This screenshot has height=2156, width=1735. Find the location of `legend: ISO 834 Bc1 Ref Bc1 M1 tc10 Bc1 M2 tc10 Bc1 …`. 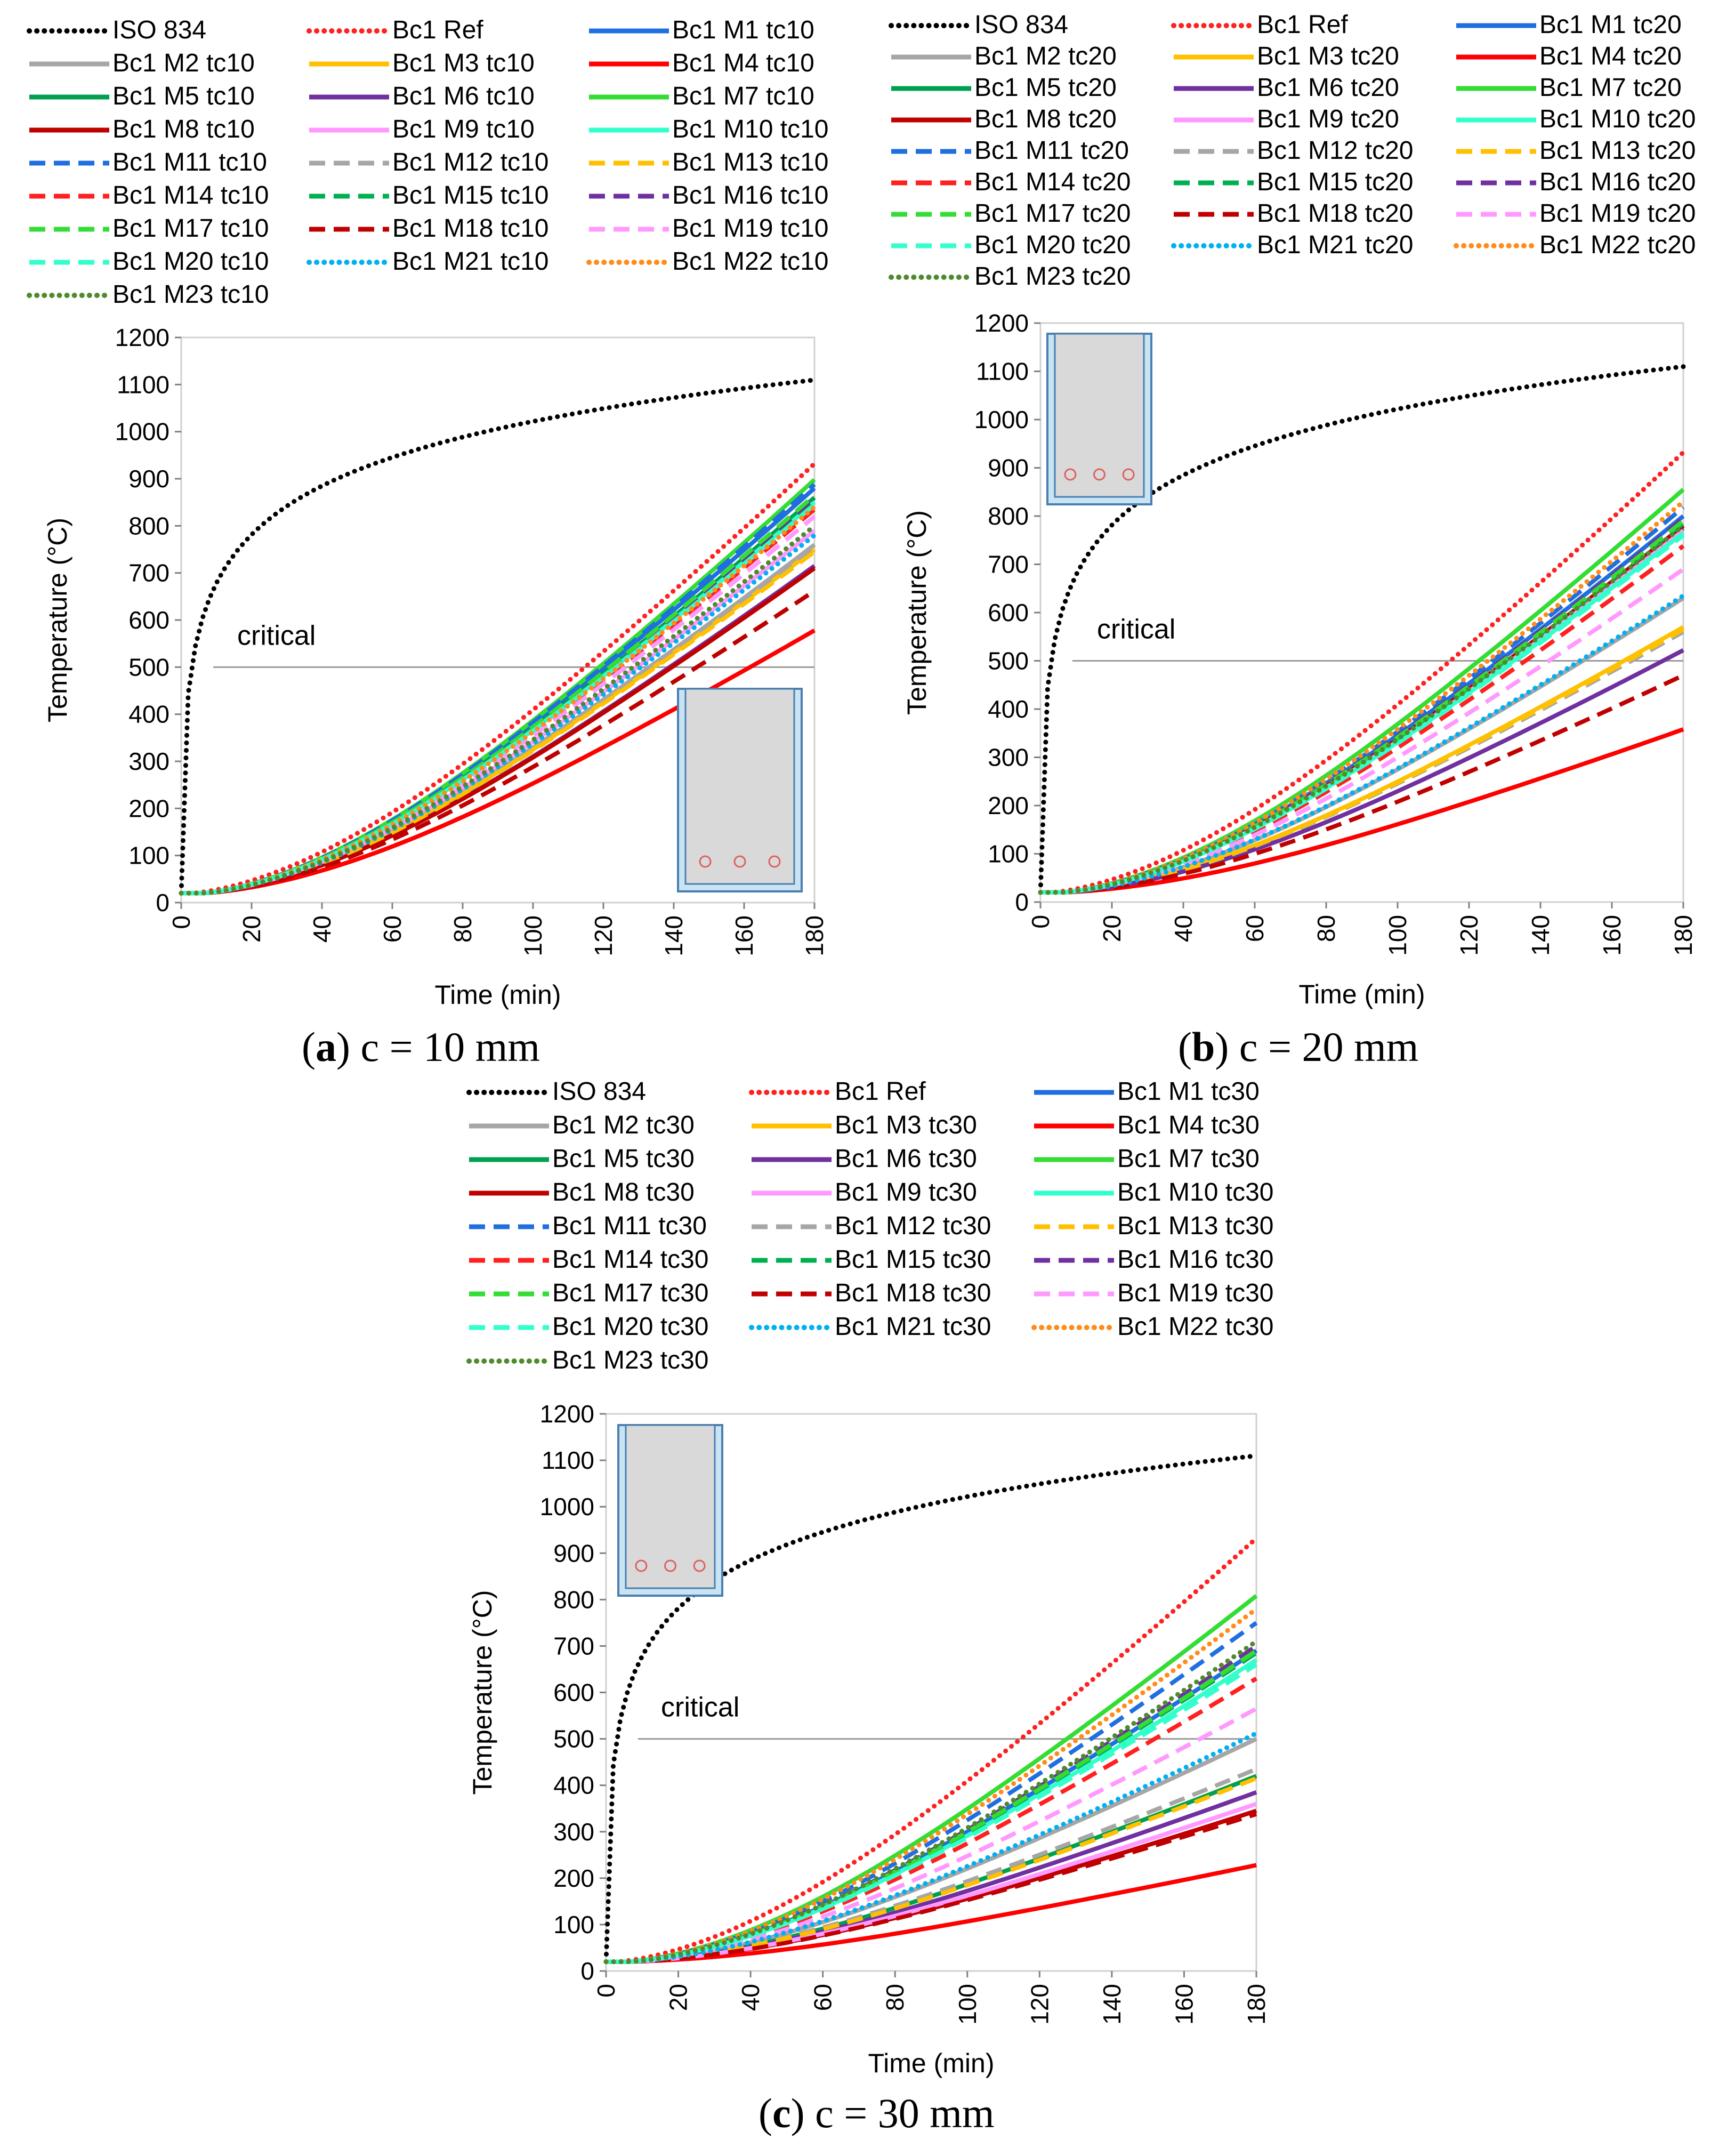

legend: ISO 834 Bc1 Ref Bc1 M1 tc10 Bc1 M2 tc10 Bc1 … is located at coordinates (427, 162).